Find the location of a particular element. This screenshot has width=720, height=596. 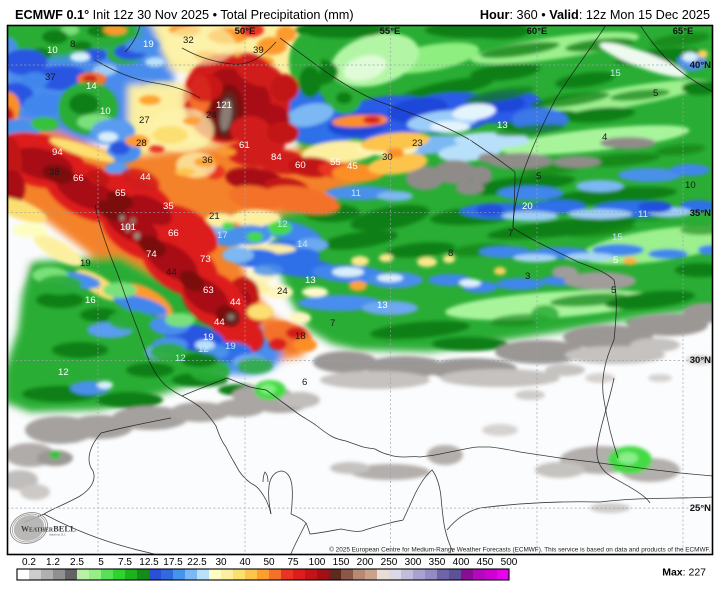

svg-text: 60°E is located at coordinates (537, 31).